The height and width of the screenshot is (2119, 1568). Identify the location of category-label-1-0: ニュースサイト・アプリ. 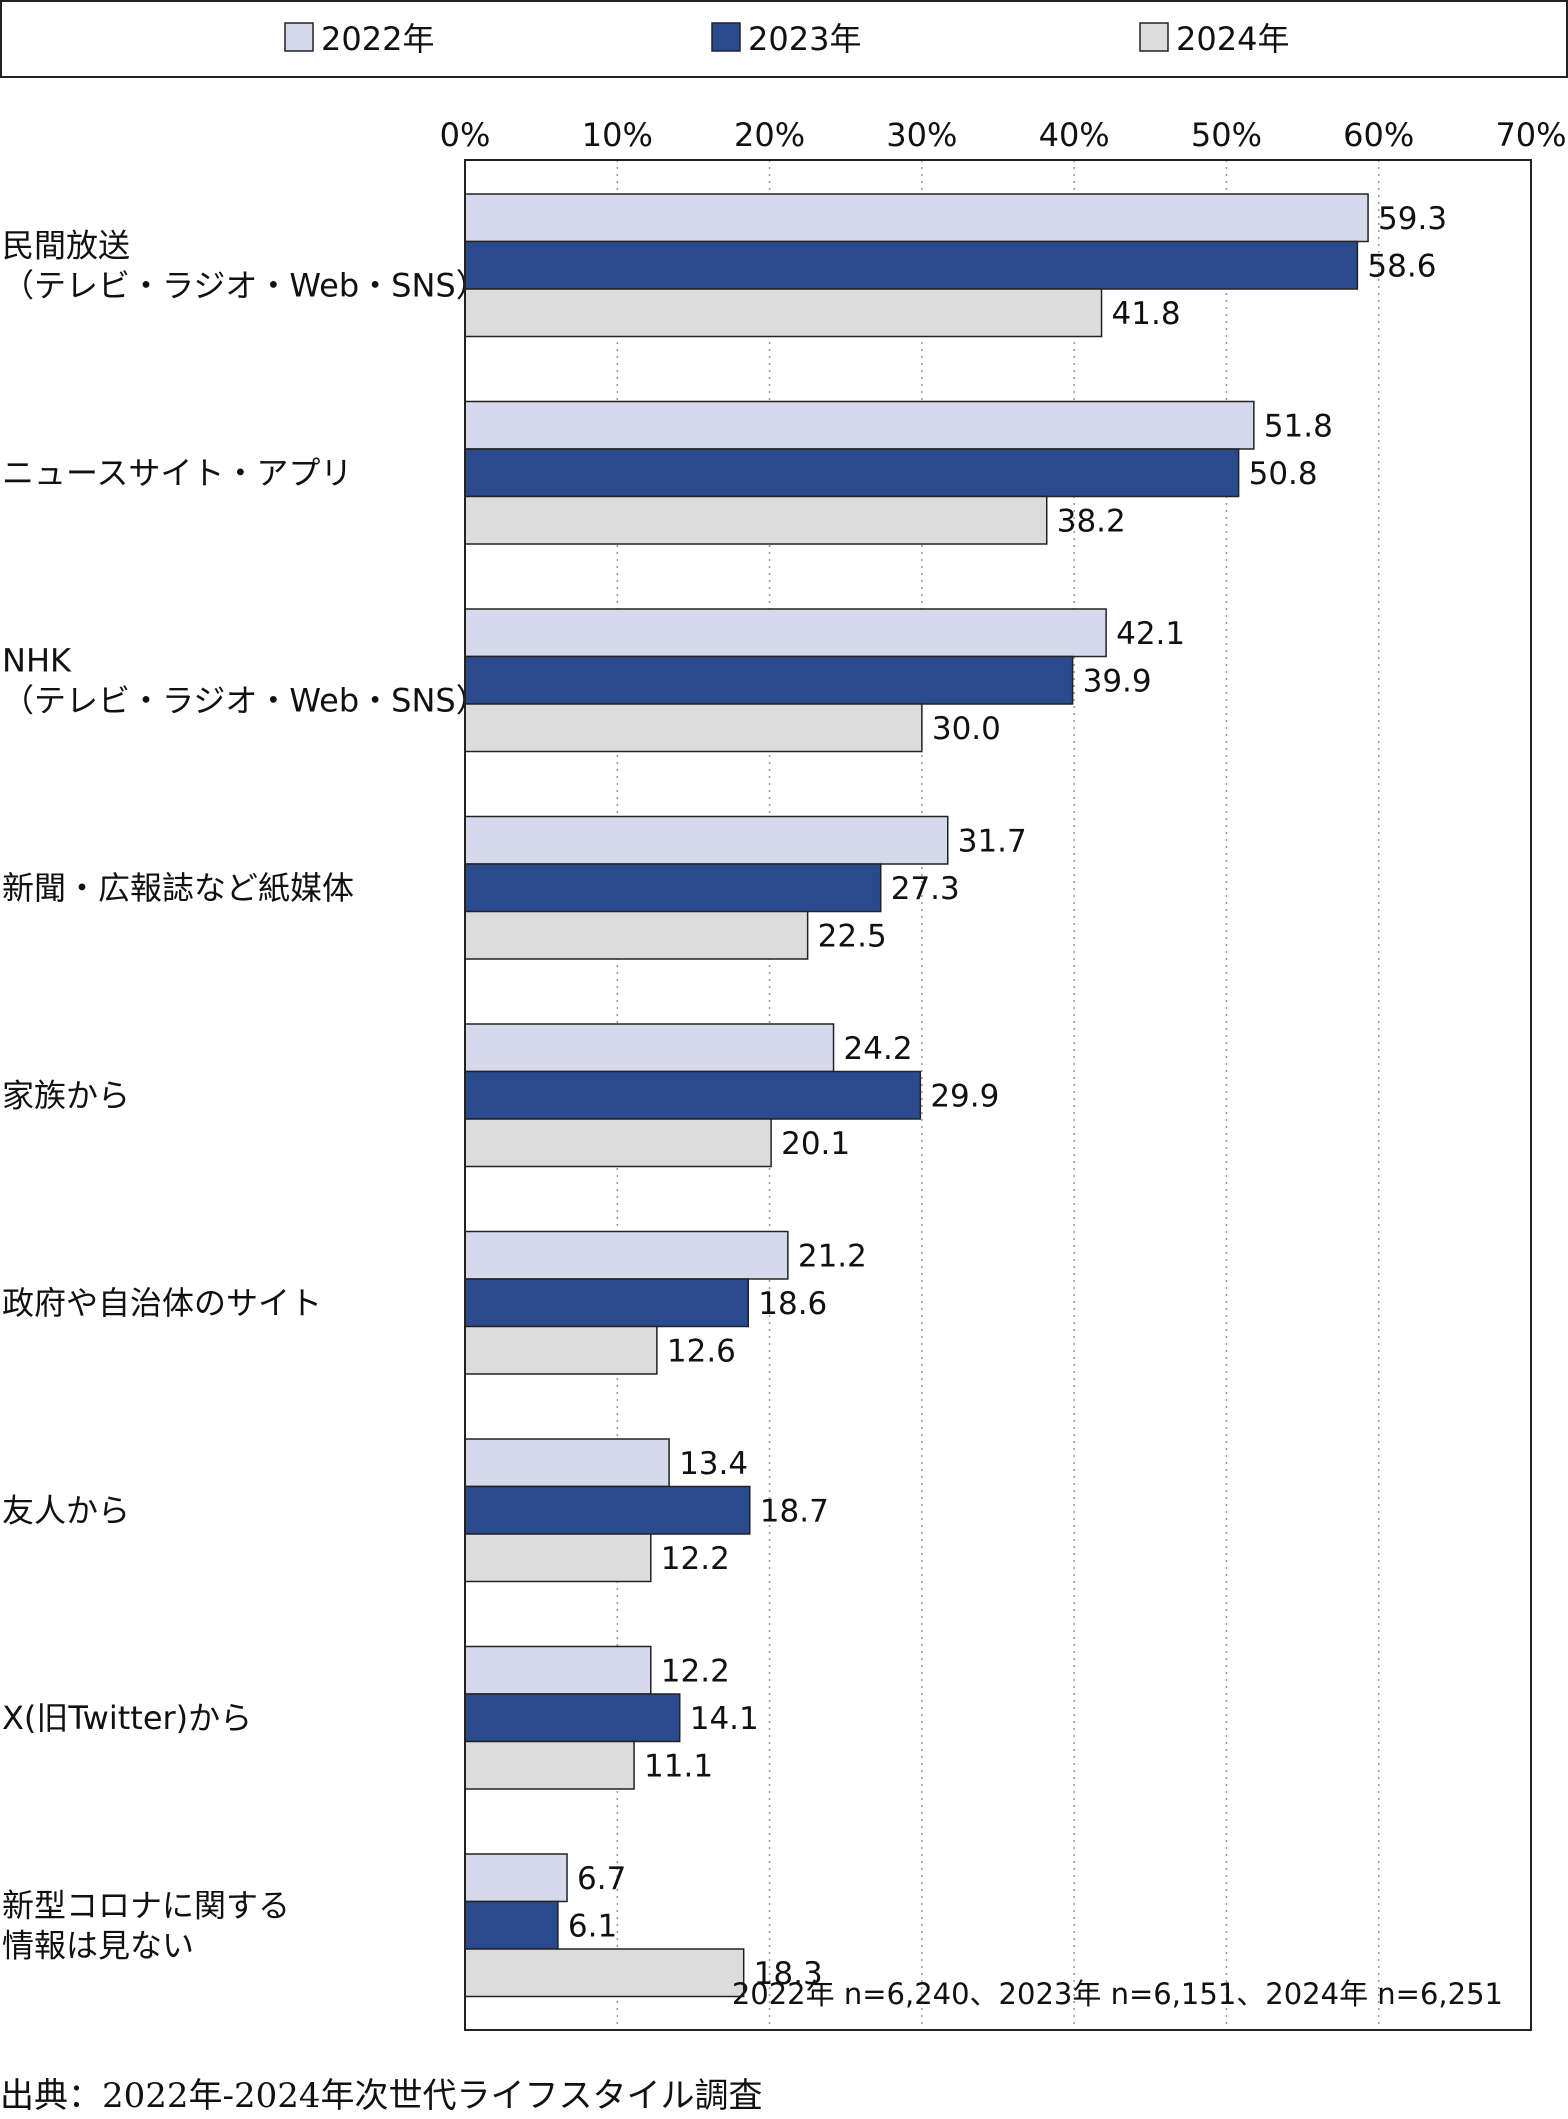
(177, 473).